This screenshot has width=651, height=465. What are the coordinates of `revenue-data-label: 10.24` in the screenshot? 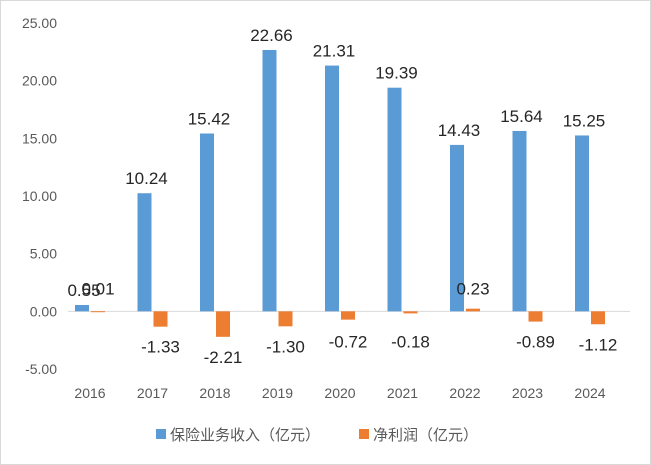 It's located at (146, 178).